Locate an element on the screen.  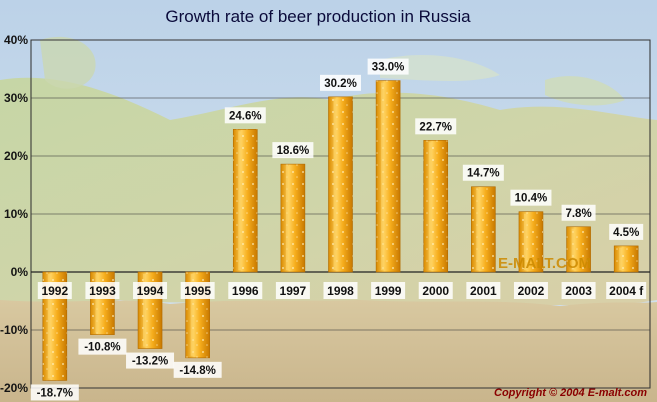
category-label: 1998 is located at coordinates (340, 291).